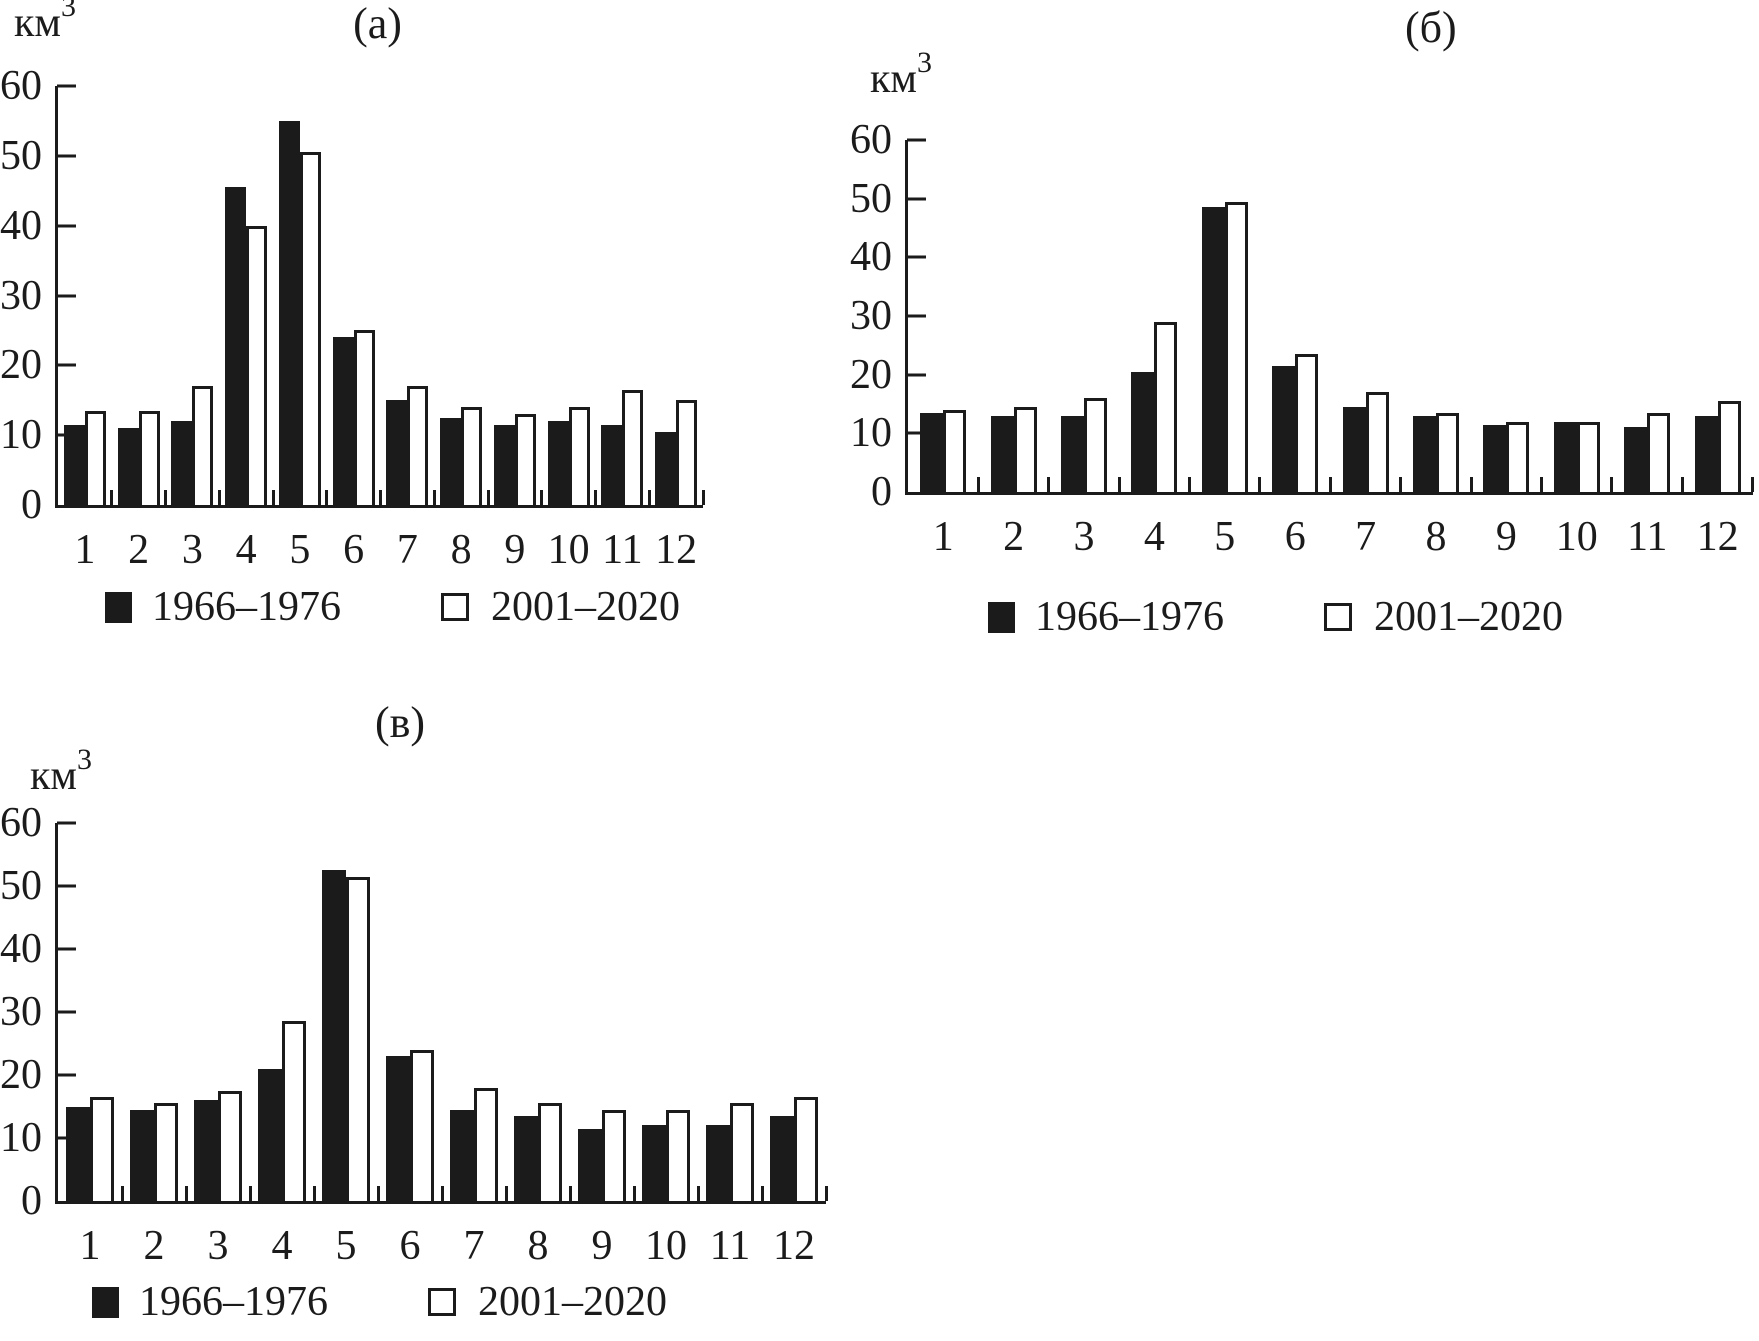  I want to click on x-axis-month-label: 2, so click(154, 1246).